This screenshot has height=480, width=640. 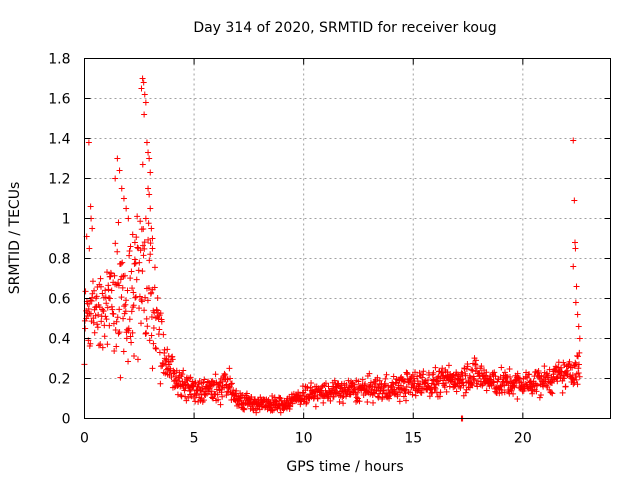 I want to click on x-tick-label: 15, so click(x=413, y=439).